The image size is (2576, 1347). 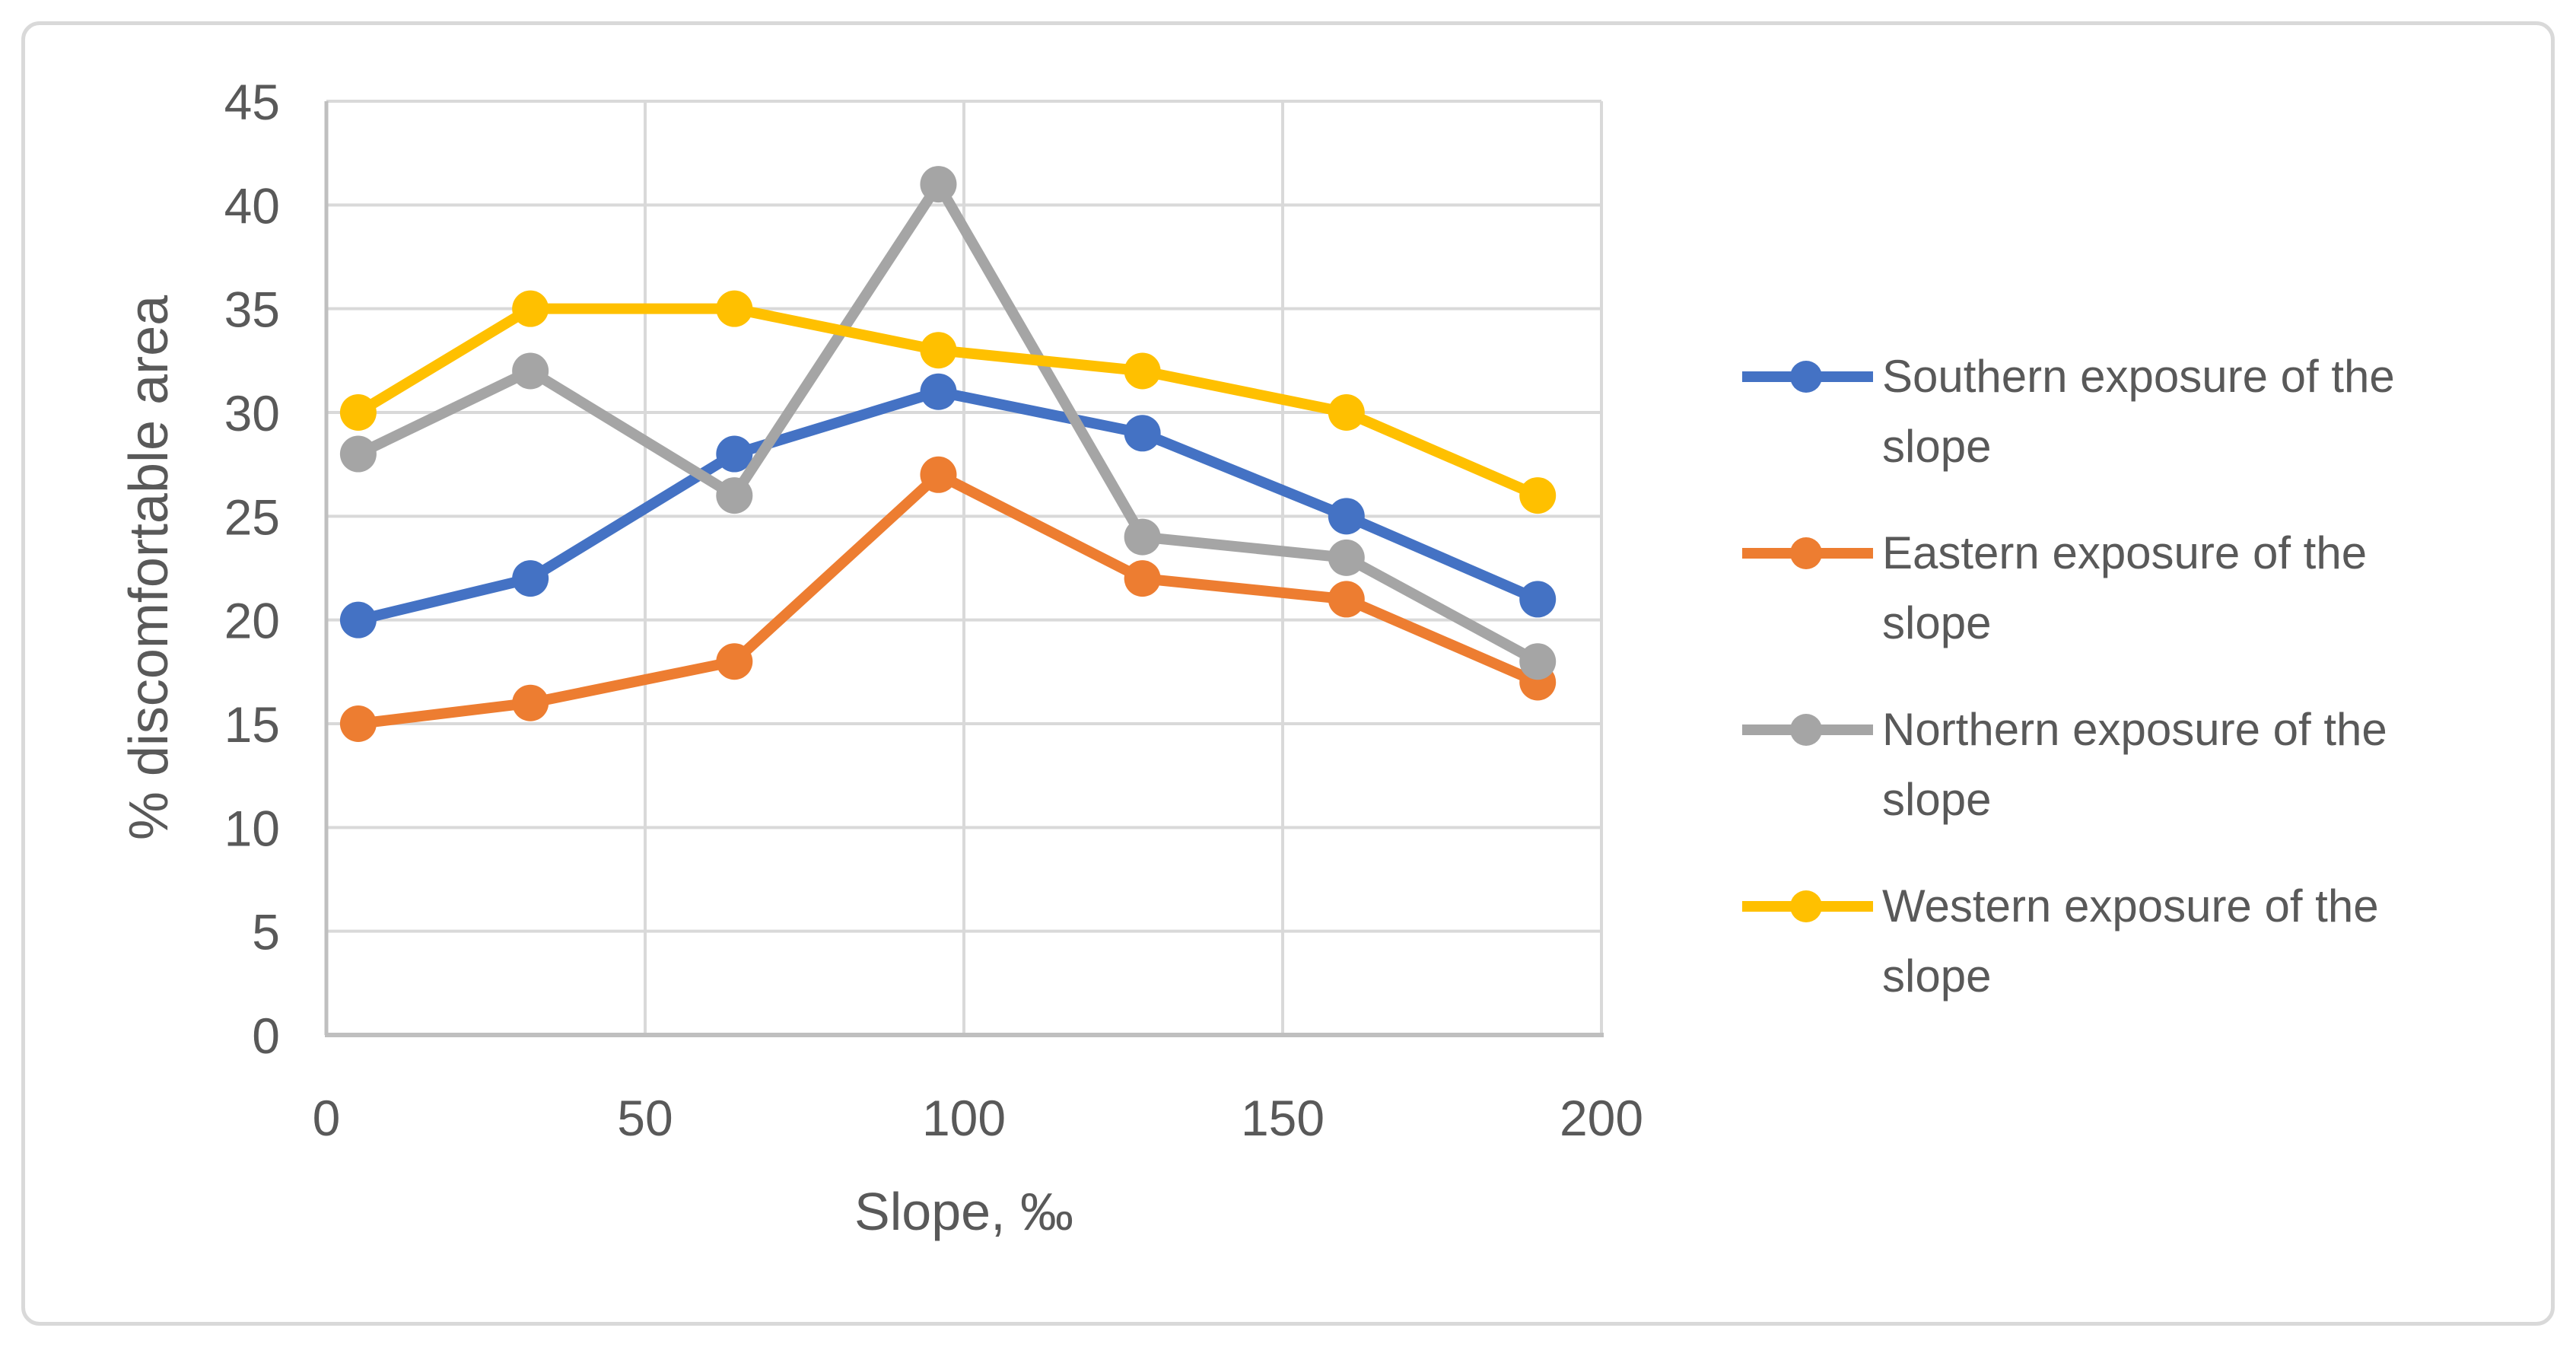 I want to click on x-tick-label: 50, so click(x=645, y=1118).